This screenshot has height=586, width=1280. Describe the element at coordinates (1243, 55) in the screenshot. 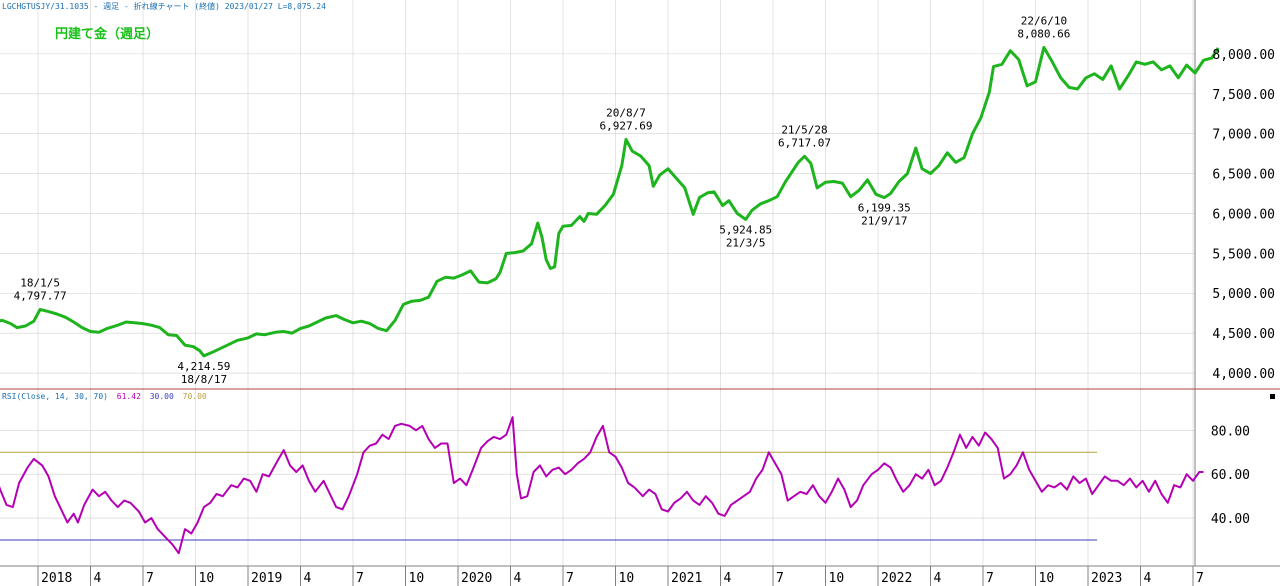

I see `price-y-tick-label: 8,000.00` at that location.